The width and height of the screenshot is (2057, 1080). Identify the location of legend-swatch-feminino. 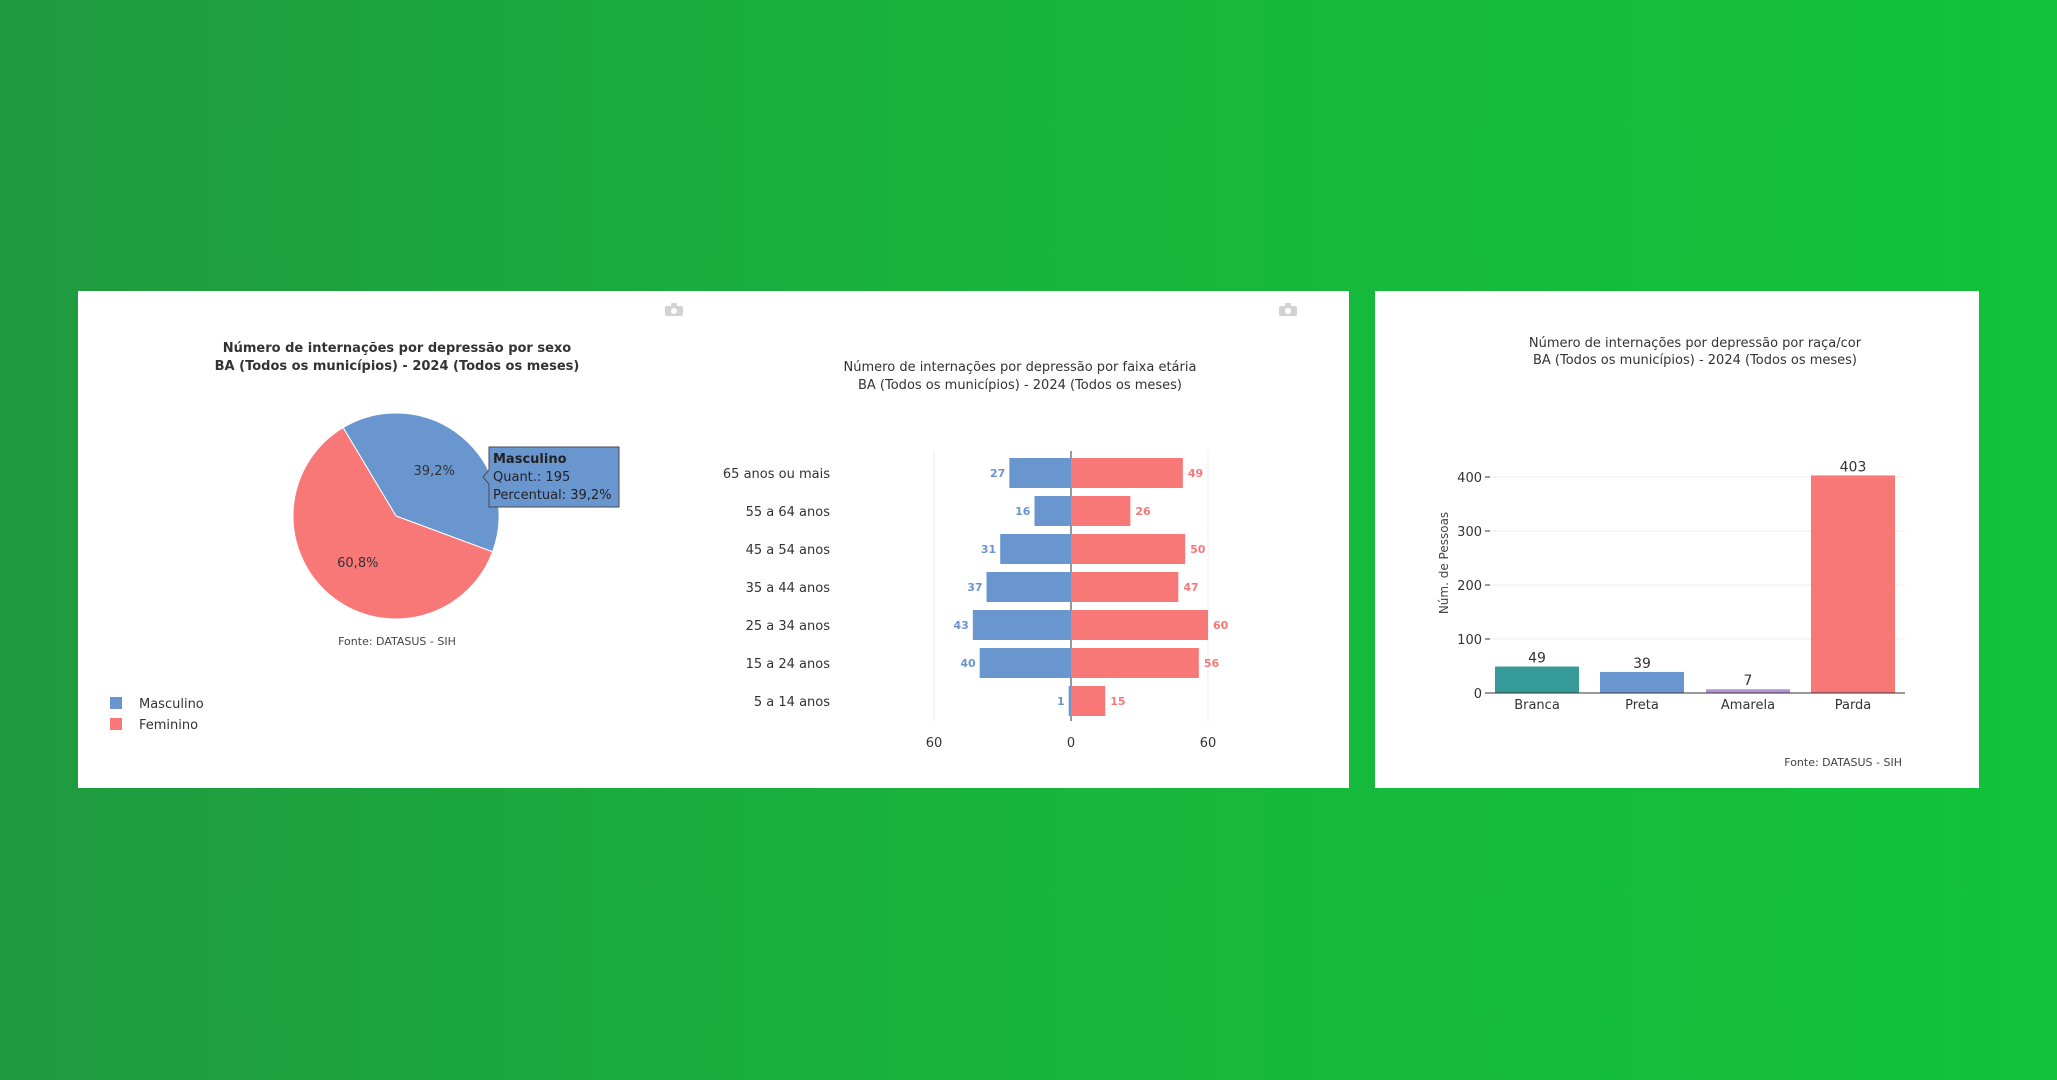
(116, 724).